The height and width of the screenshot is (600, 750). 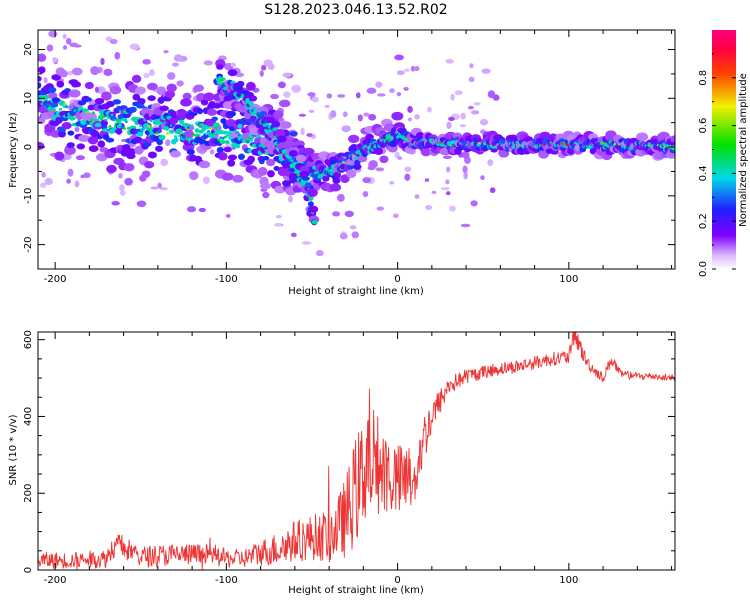 I want to click on snr-ytick-label: 400, so click(x=28, y=416).